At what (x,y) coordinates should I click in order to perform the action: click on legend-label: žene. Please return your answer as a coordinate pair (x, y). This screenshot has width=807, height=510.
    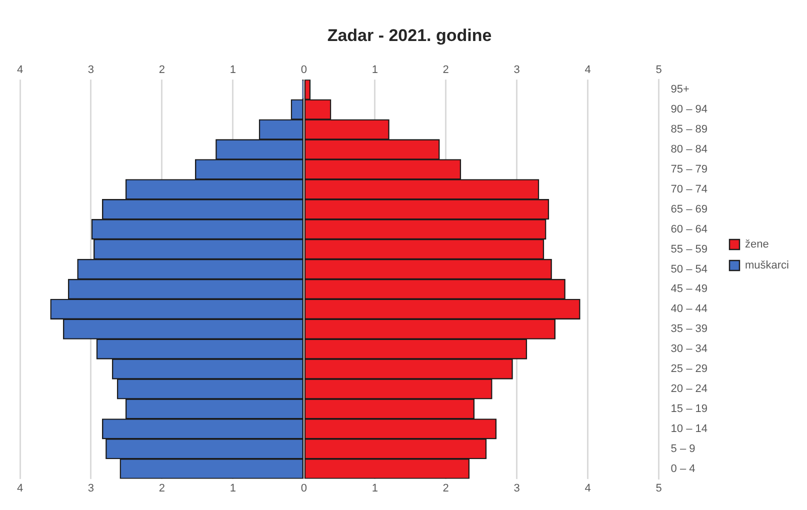
    Looking at the image, I should click on (756, 244).